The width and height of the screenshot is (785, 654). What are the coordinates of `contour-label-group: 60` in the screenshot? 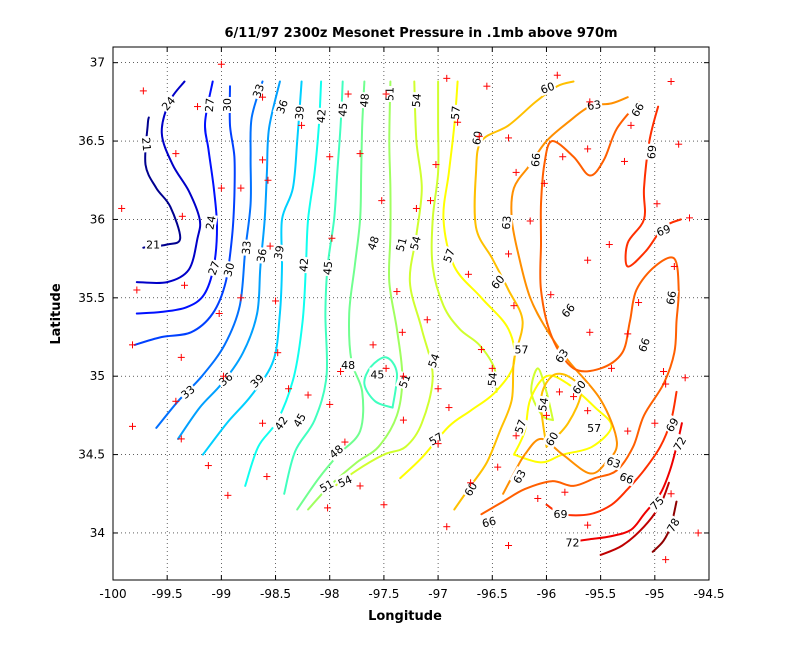 It's located at (551, 438).